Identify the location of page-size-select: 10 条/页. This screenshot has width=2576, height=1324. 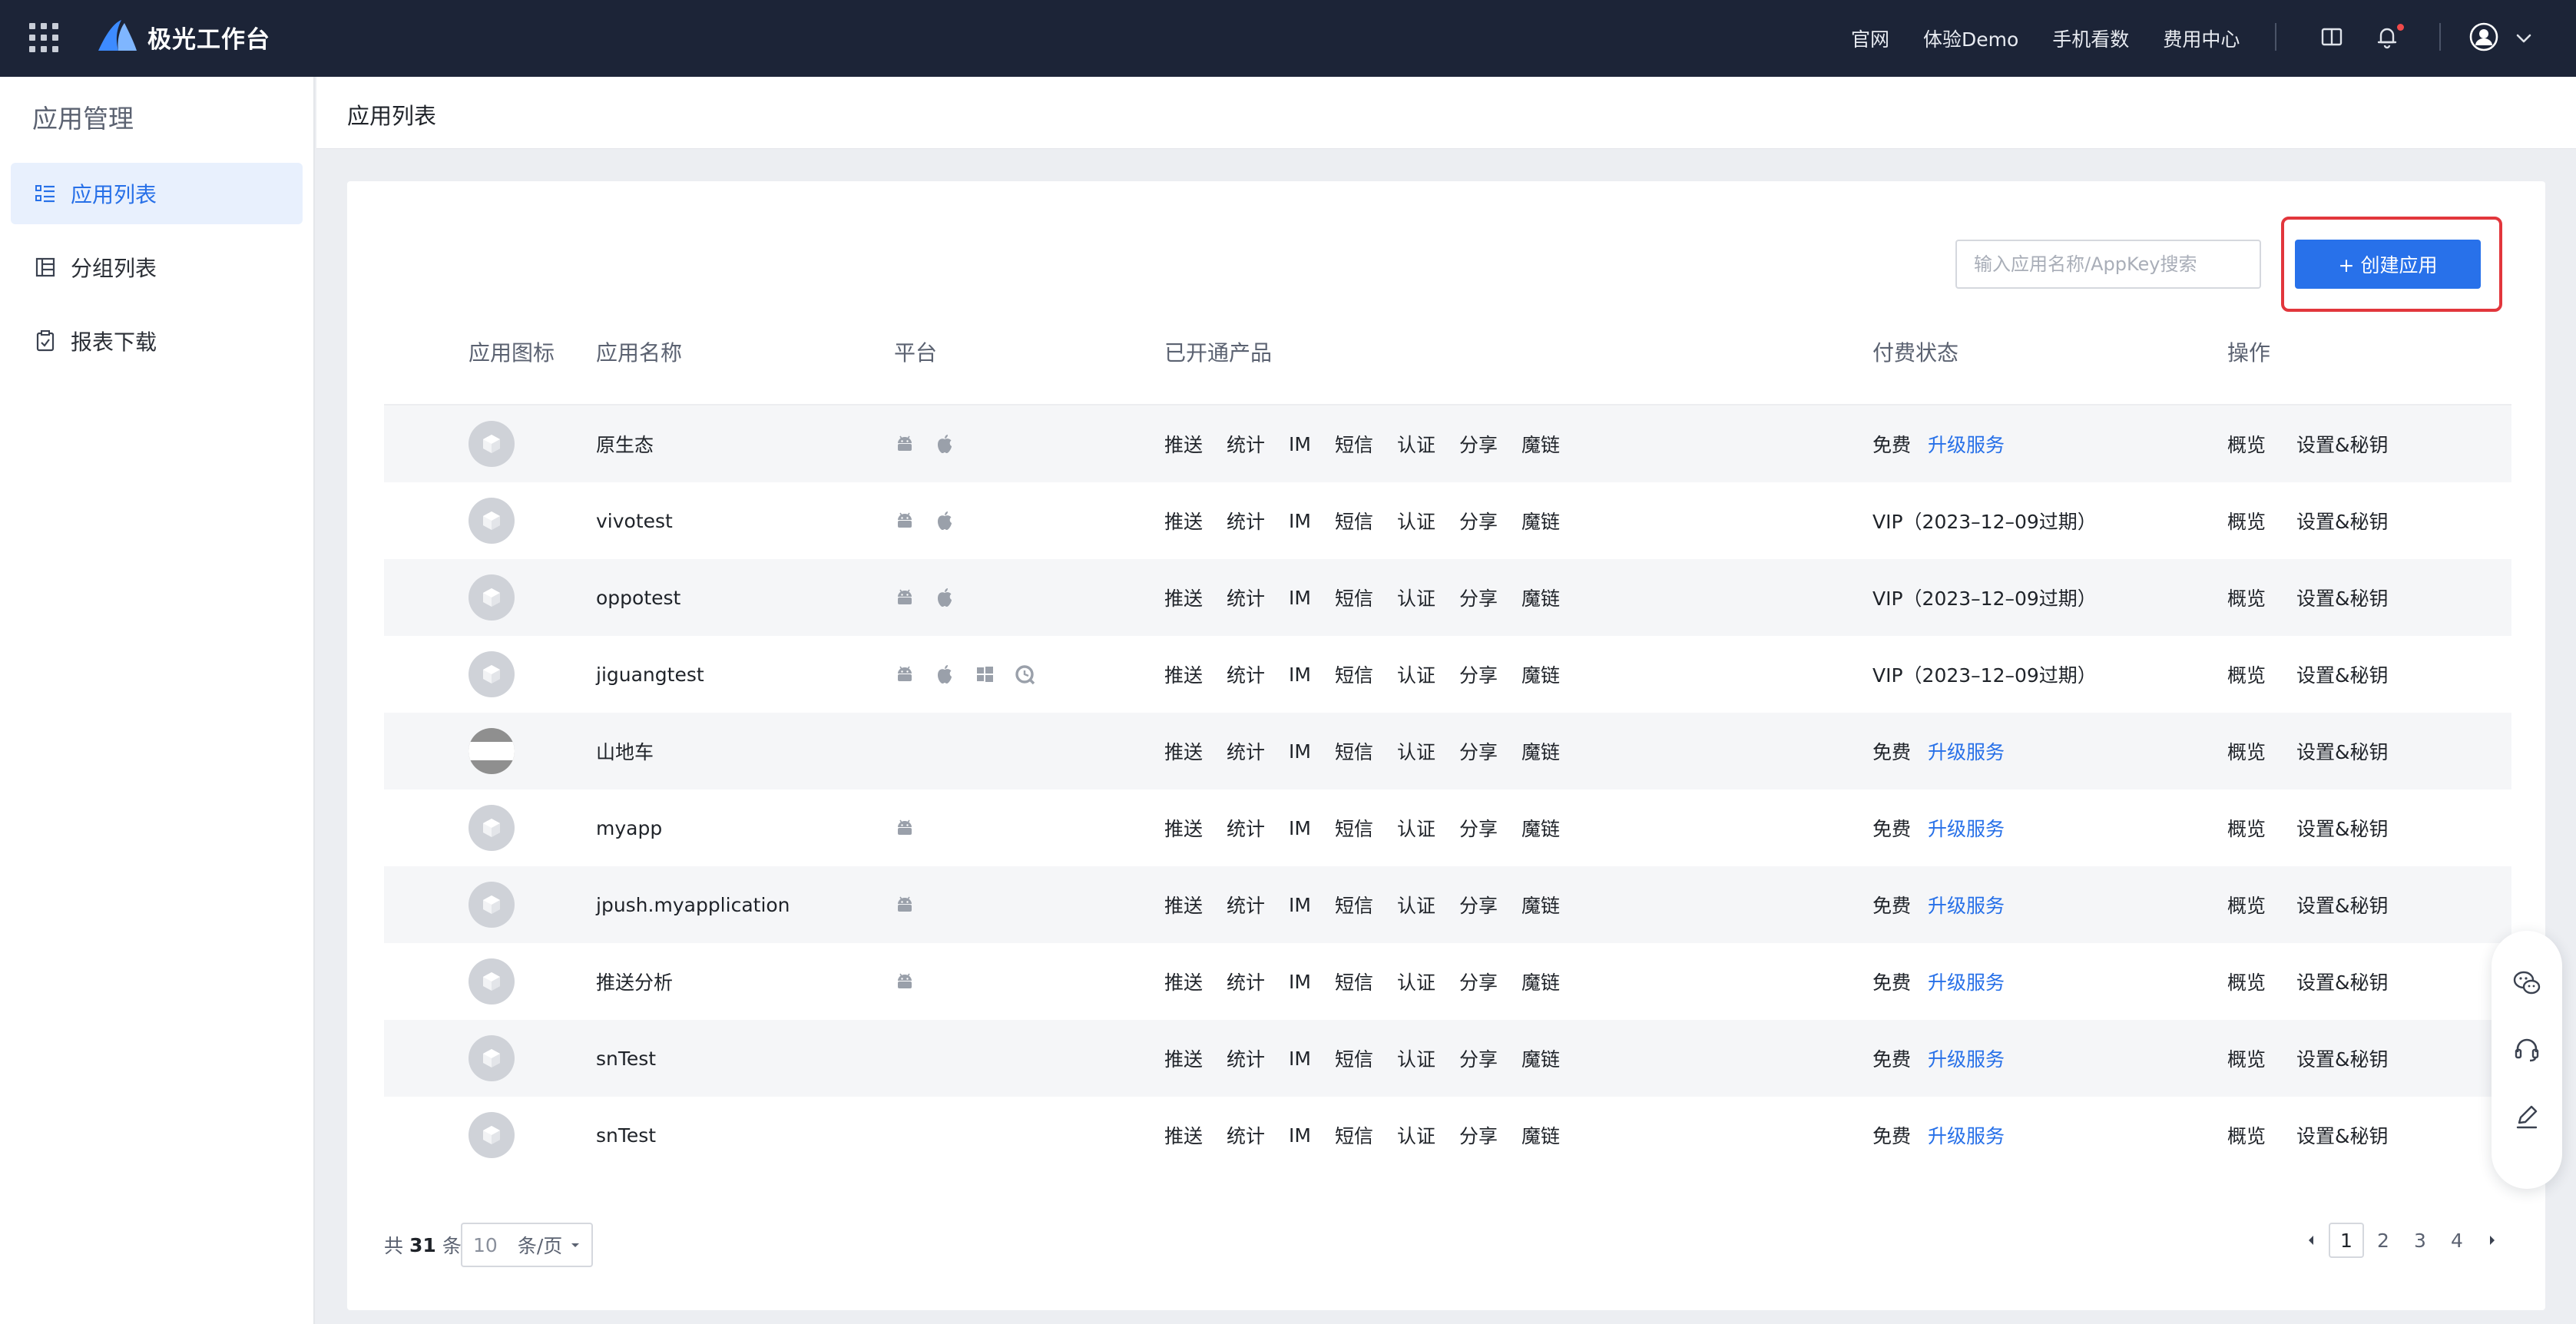
(527, 1245).